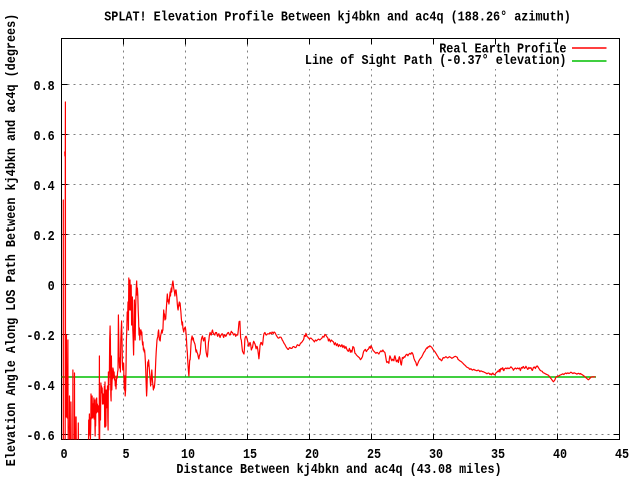 The image size is (640, 480). I want to click on svg-text: 35, so click(498, 455).